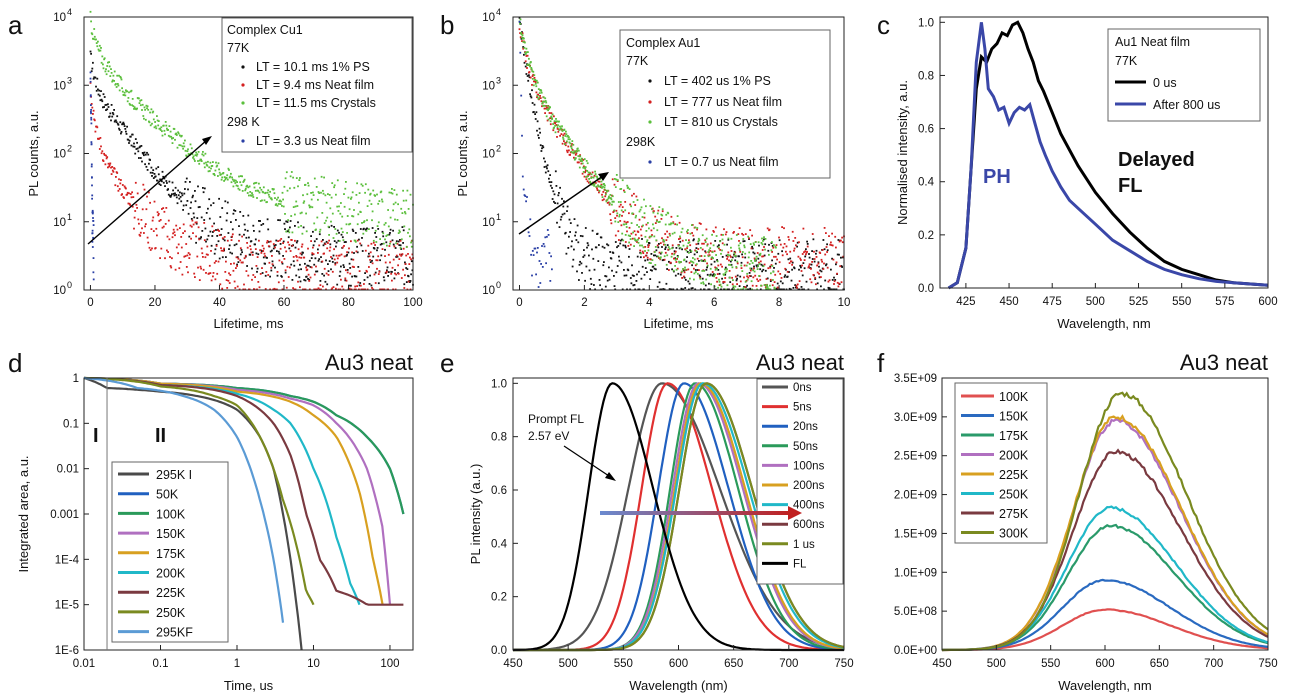 This screenshot has height=695, width=1296. What do you see at coordinates (249, 685) in the screenshot?
I see `x-axis-label: Time, us` at bounding box center [249, 685].